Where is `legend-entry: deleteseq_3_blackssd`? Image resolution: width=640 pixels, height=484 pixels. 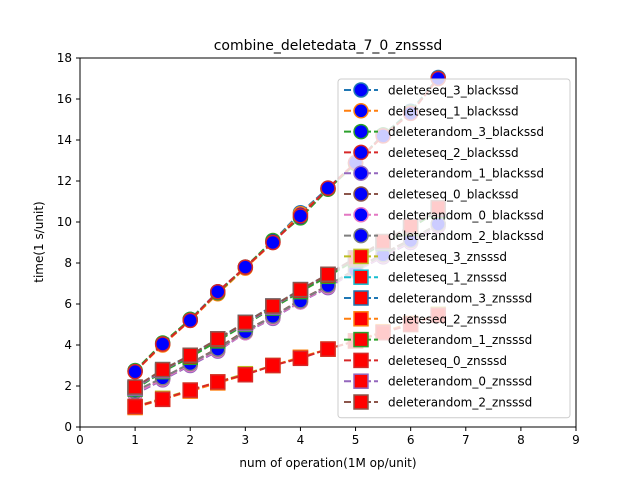 legend-entry: deleteseq_3_blackssd is located at coordinates (431, 90).